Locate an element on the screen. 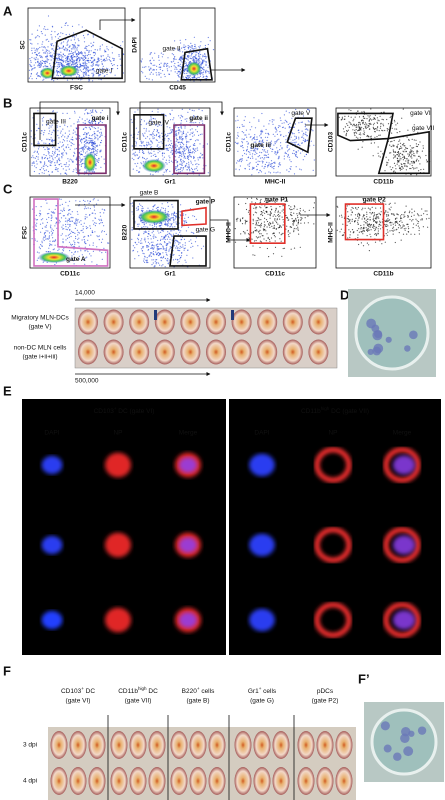 This screenshot has height=800, width=445. gate is located at coordinates (403, 152).